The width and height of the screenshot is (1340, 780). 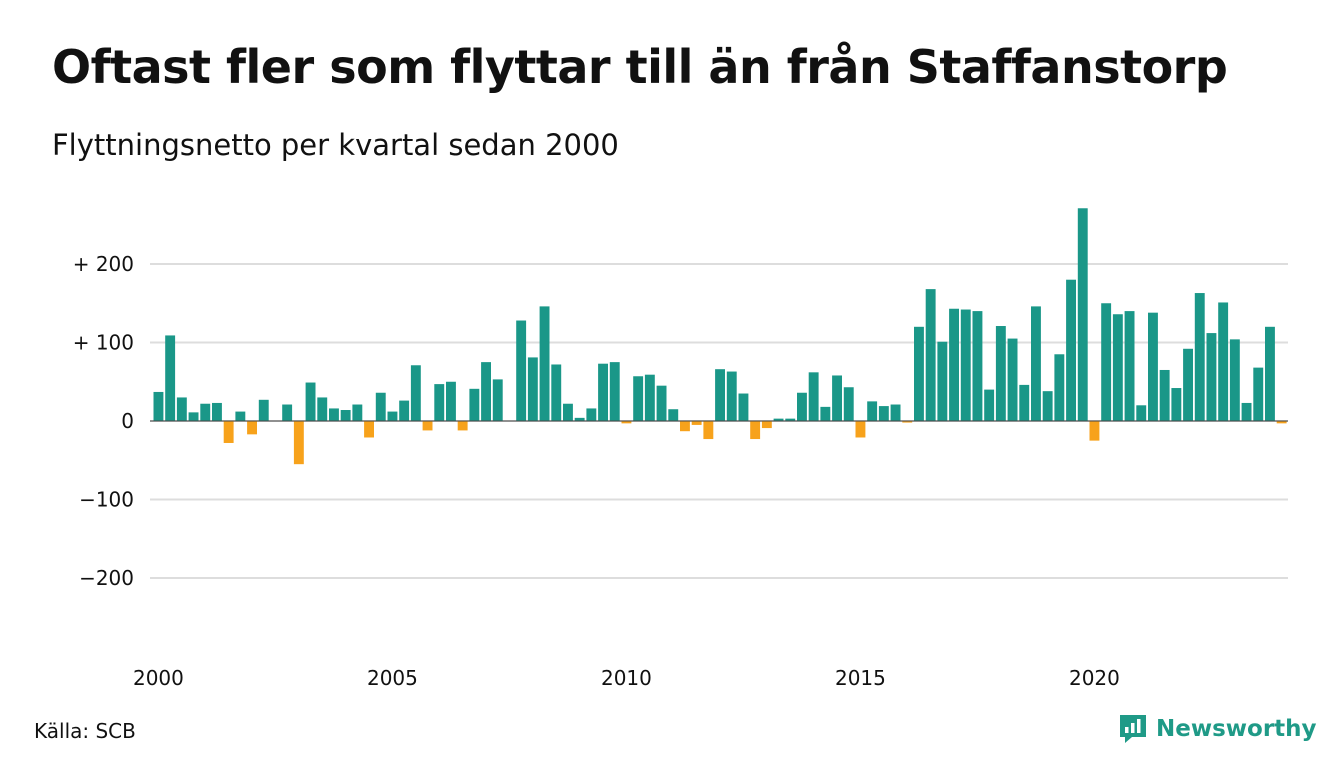 I want to click on y-tick-label: −100, so click(x=106, y=500).